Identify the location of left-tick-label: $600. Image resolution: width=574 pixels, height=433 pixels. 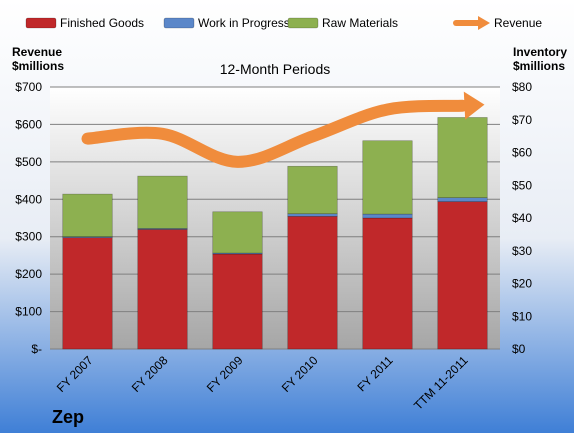
(28, 124).